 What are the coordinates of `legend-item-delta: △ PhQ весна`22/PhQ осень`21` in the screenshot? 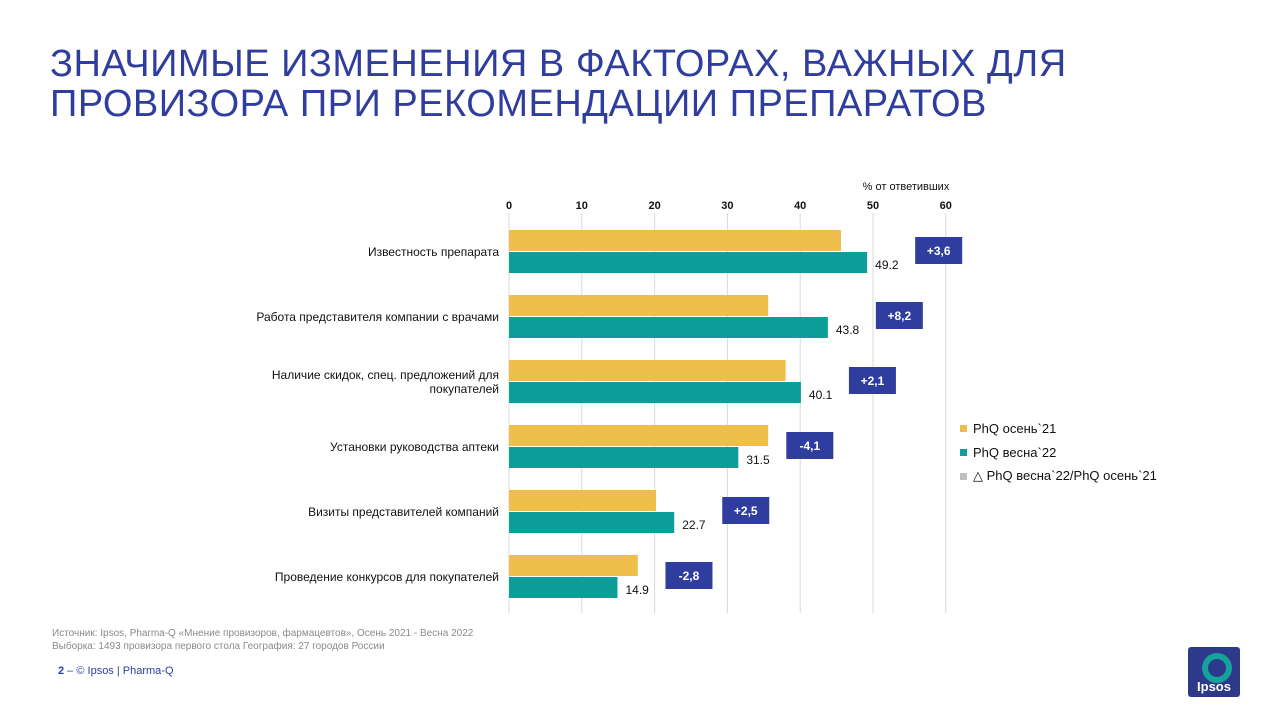 It's located at (1058, 476).